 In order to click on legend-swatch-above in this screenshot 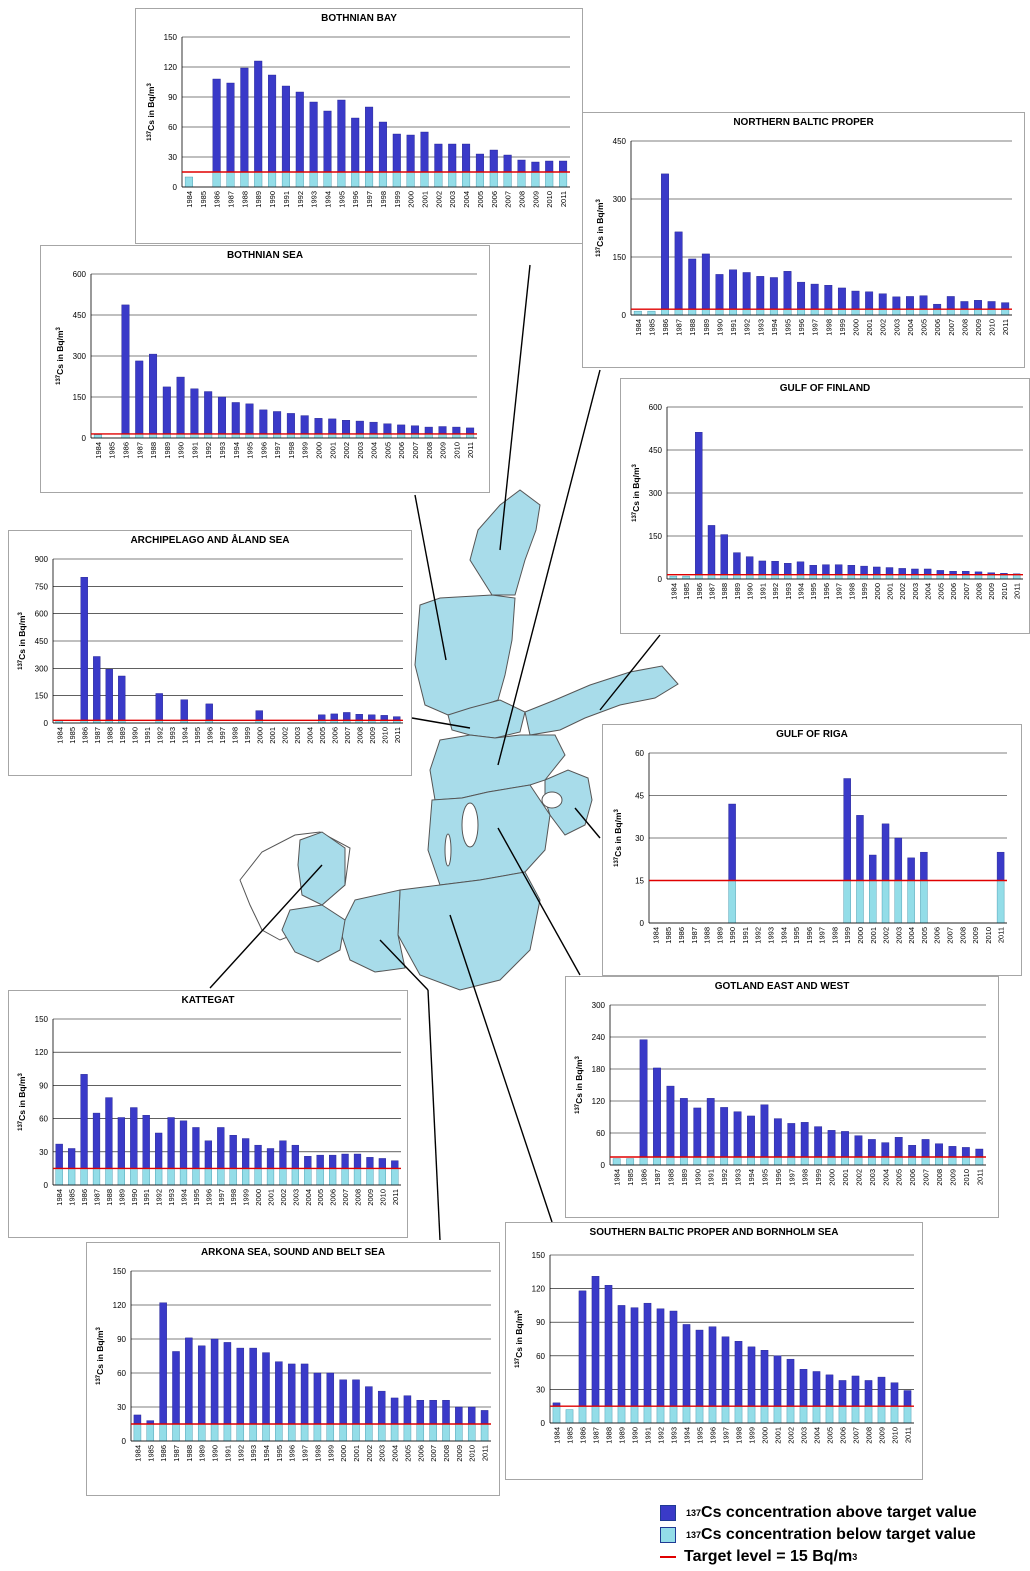, I will do `click(668, 1513)`.